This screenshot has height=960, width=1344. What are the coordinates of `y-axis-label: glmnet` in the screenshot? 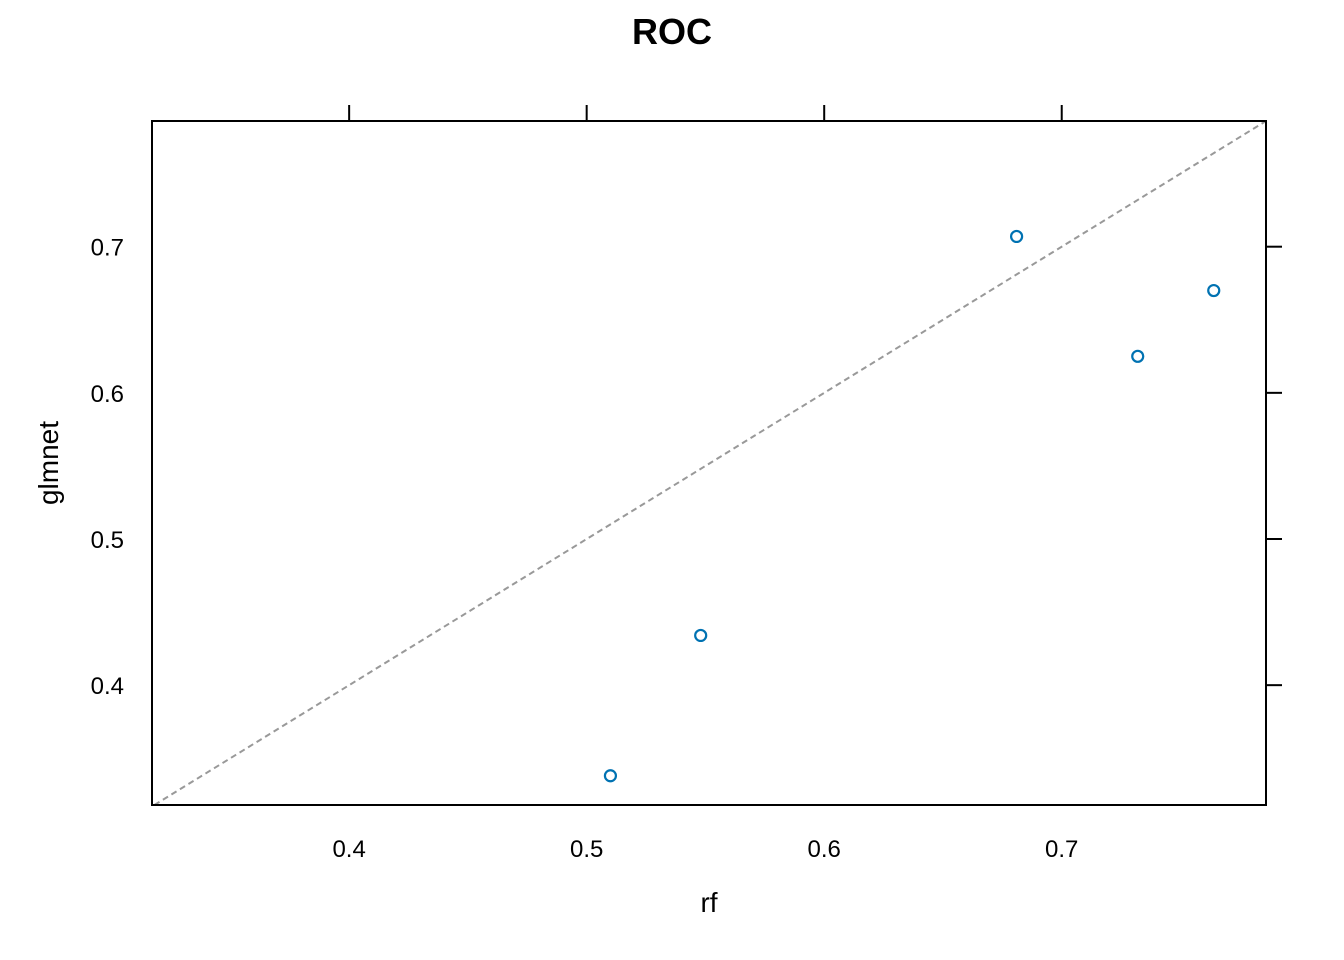 It's located at (48, 463).